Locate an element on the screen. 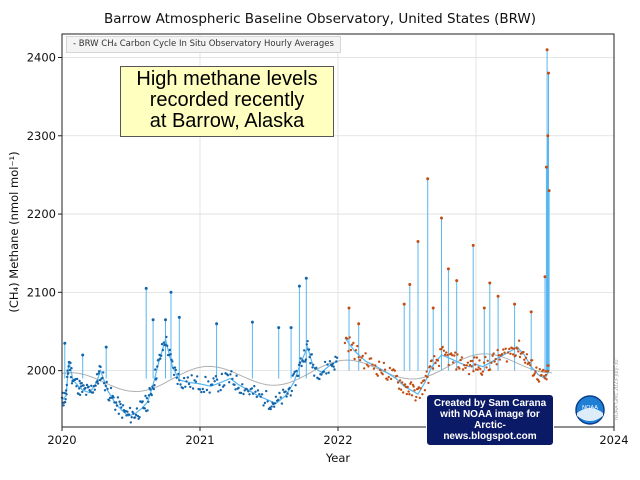 This screenshot has width=640, height=480. credit-line-1: Created by Sam Carana is located at coordinates (490, 403).